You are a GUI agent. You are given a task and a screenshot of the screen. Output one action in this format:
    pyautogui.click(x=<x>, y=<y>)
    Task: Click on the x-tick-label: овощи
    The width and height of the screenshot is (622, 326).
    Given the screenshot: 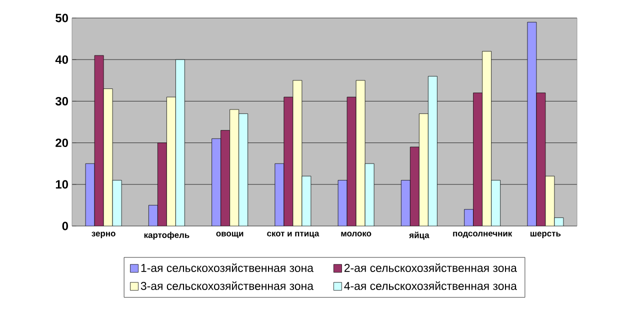 What is the action you would take?
    pyautogui.click(x=230, y=235)
    